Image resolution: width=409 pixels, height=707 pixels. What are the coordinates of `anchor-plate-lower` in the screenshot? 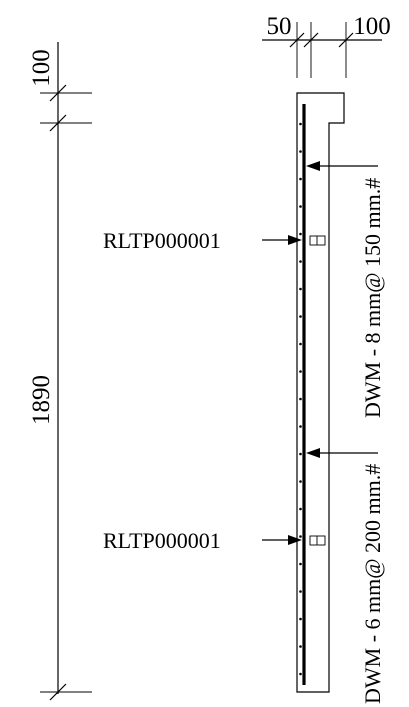 It's located at (317, 540).